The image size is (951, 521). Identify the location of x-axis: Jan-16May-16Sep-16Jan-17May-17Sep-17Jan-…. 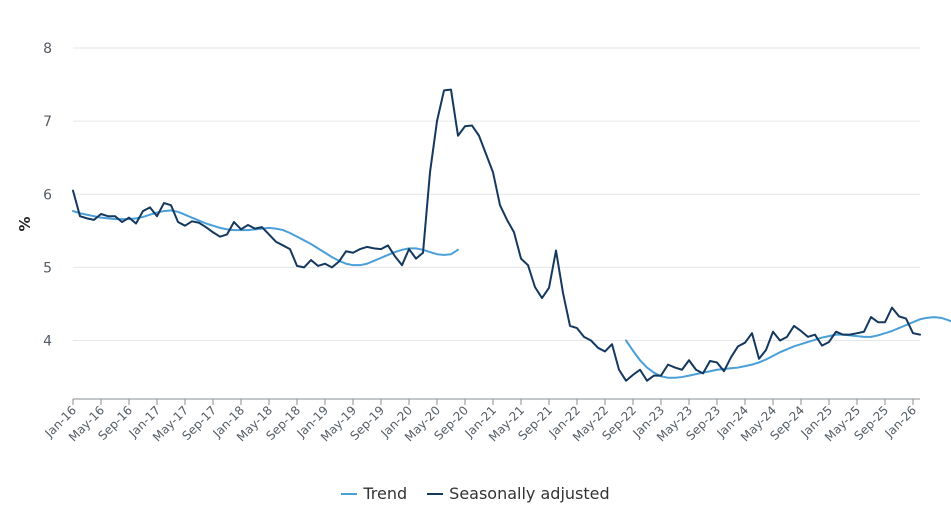
(481, 421).